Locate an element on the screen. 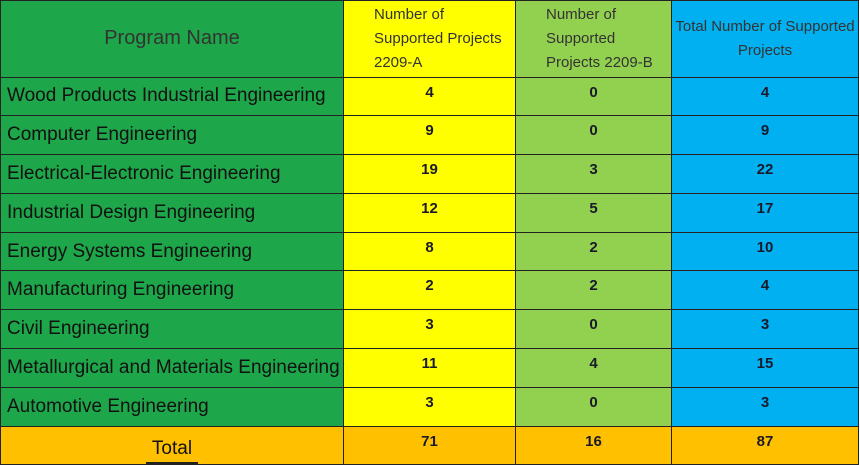 The image size is (860, 465). table-row: Civil Engineering 3 0 3 is located at coordinates (429, 329).